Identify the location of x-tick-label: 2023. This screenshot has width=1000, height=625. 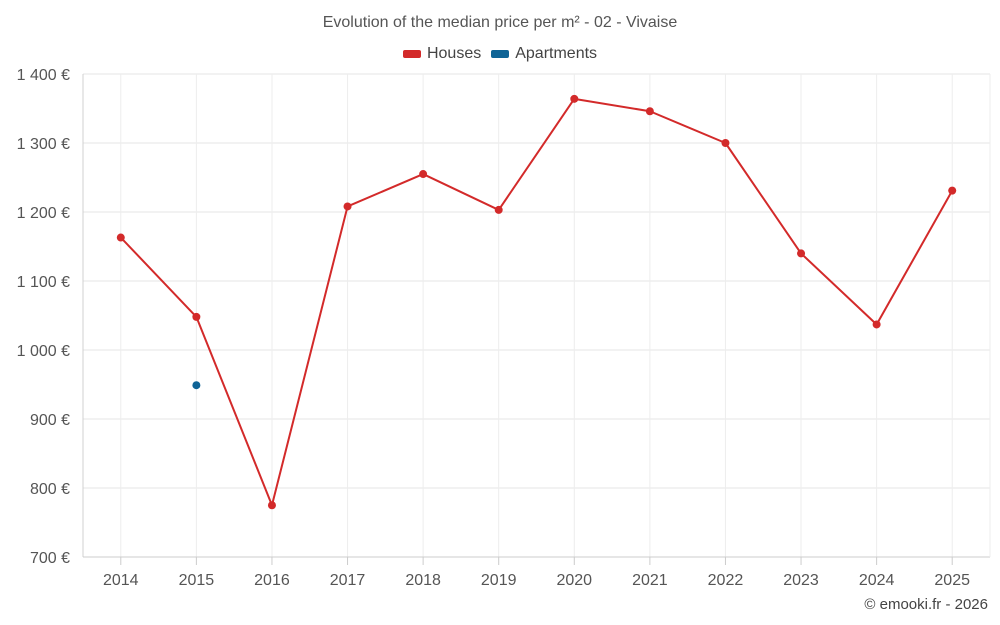
(801, 580).